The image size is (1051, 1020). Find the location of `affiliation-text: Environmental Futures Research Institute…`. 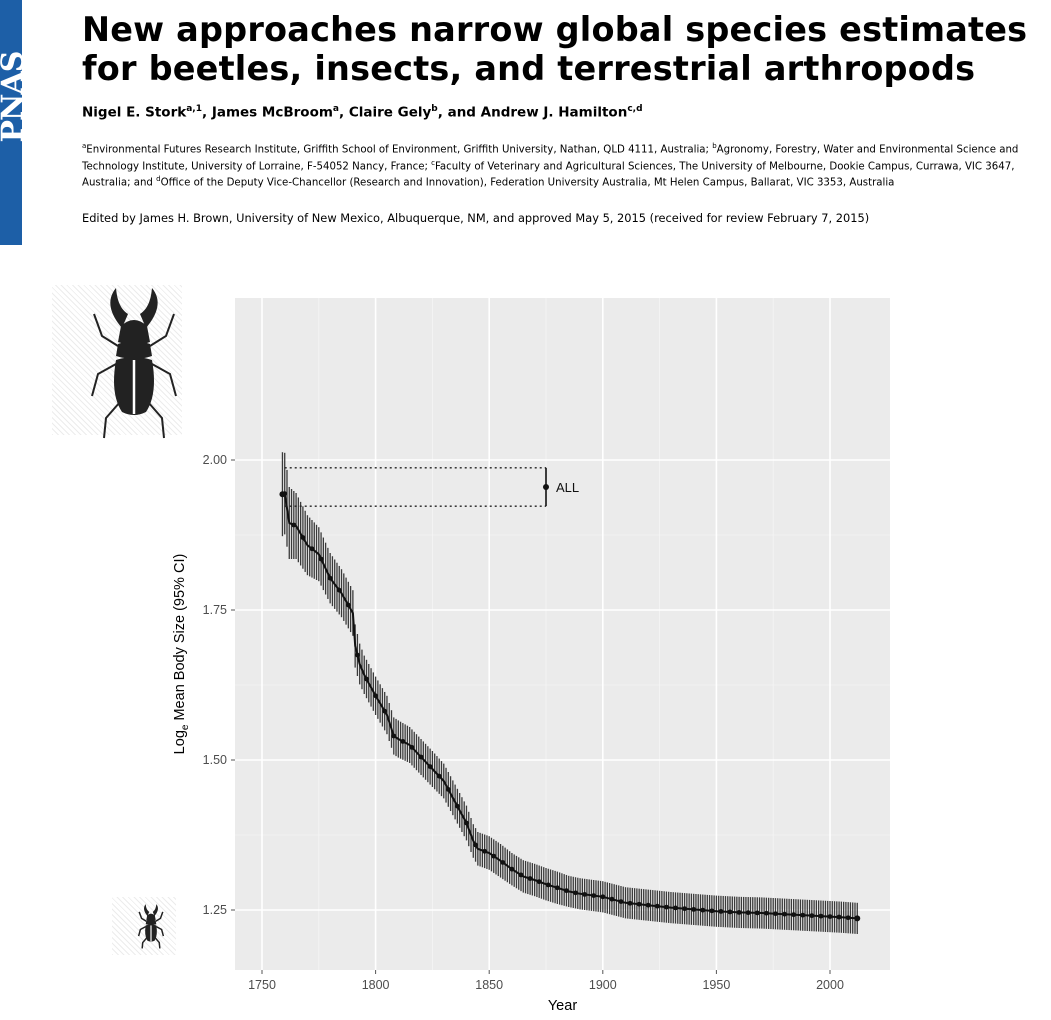

affiliation-text: Environmental Futures Research Institute… is located at coordinates (399, 150).